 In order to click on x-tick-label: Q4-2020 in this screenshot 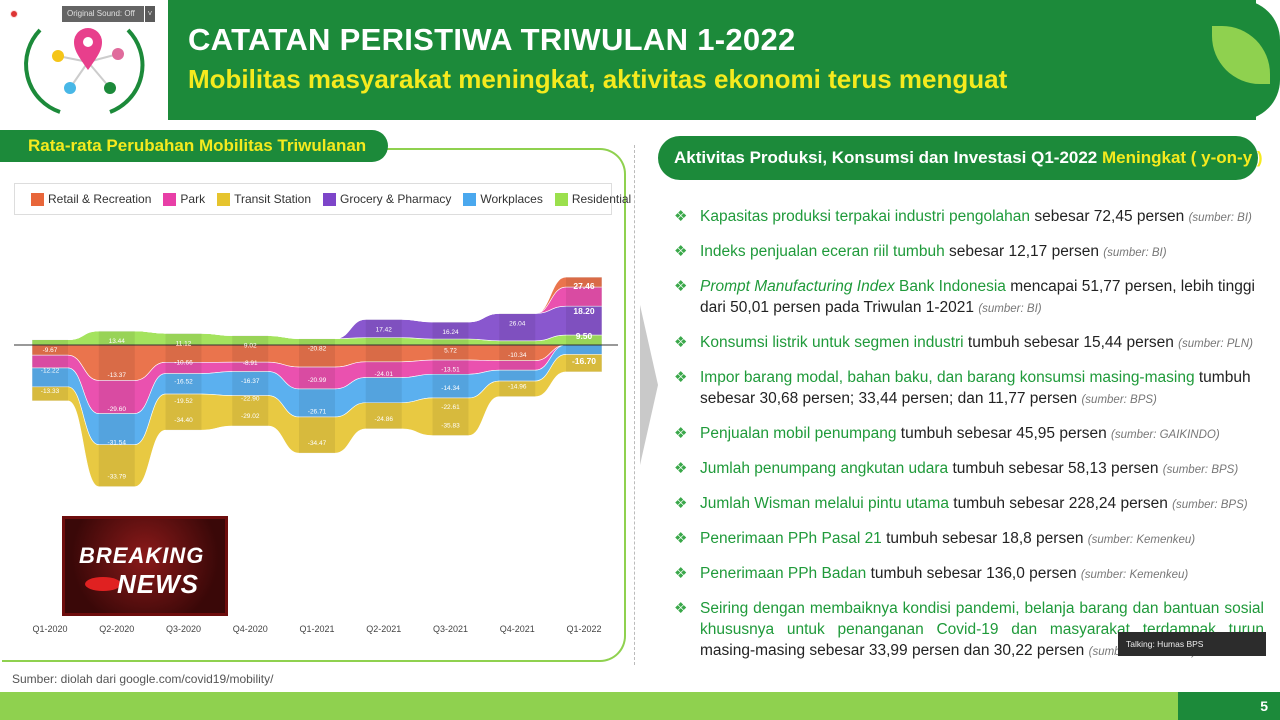, I will do `click(250, 629)`.